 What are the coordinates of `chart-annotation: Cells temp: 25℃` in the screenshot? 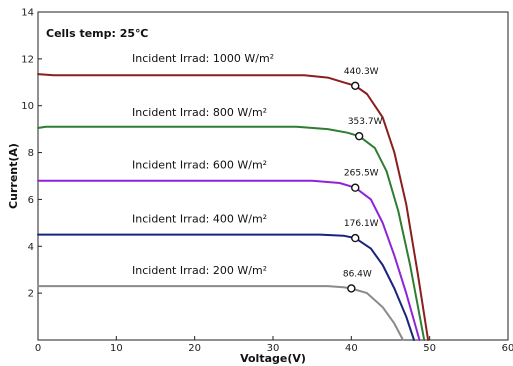 It's located at (97, 33).